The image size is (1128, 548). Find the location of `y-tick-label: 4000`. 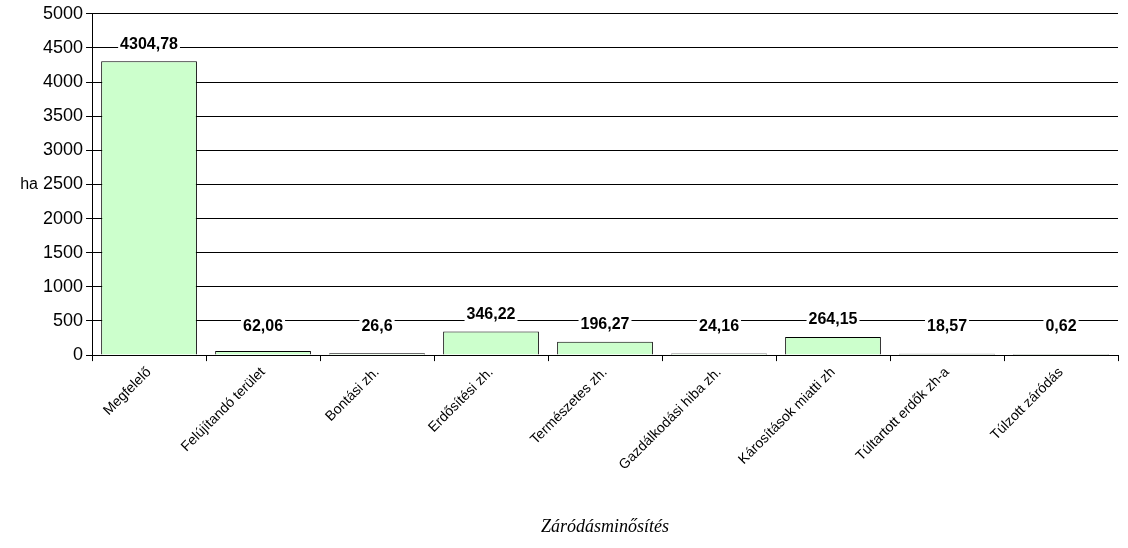

y-tick-label: 4000 is located at coordinates (63, 81).